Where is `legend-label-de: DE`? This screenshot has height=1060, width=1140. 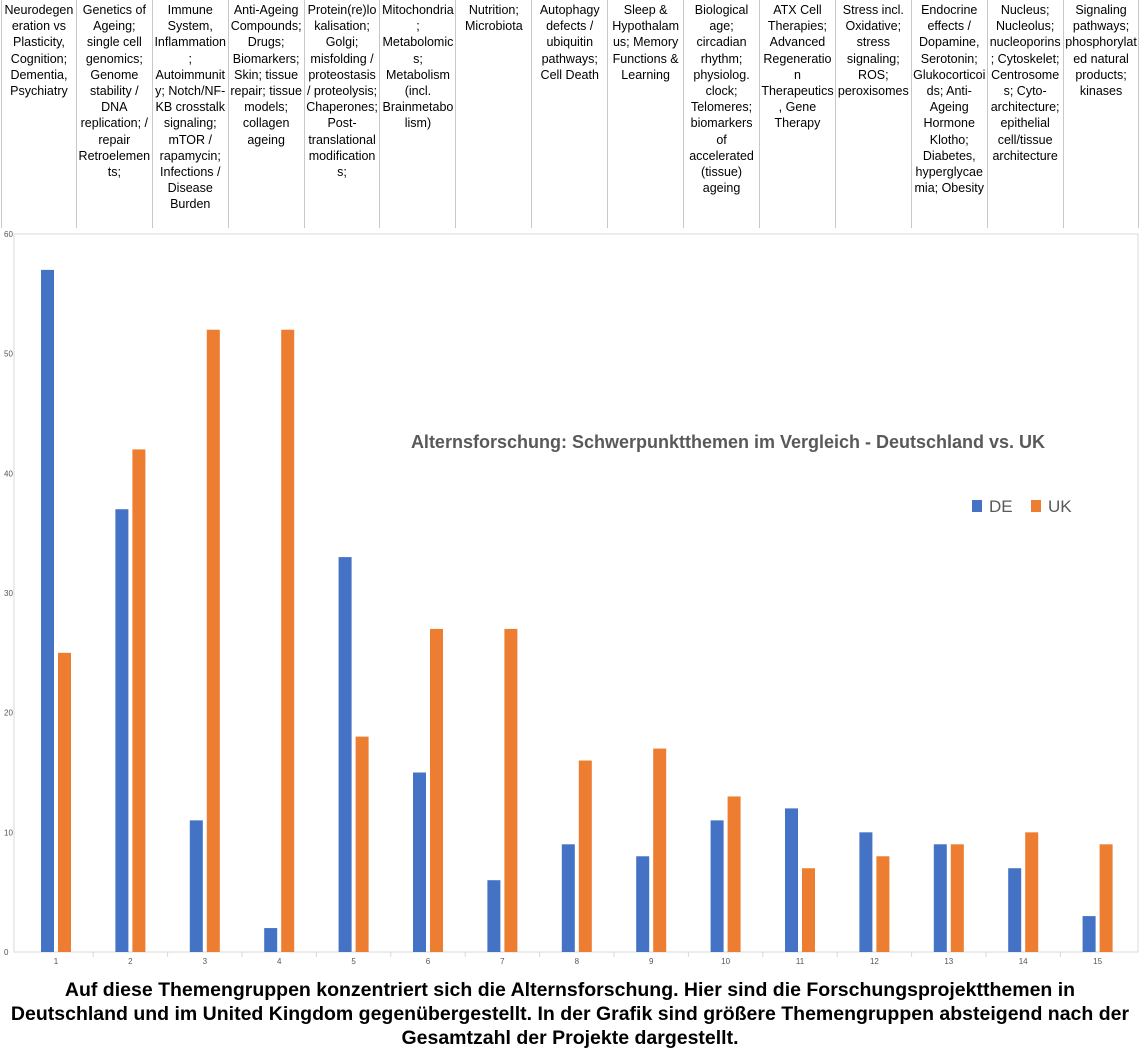
legend-label-de: DE is located at coordinates (1001, 506).